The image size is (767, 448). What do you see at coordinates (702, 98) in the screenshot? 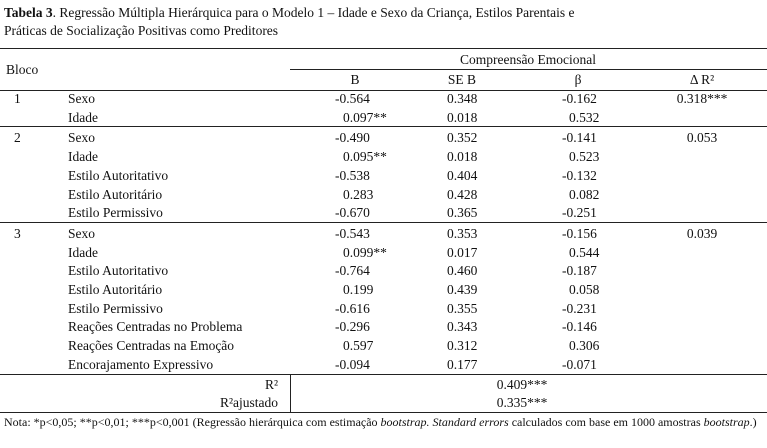
I see `delta-r2: 0.318***` at bounding box center [702, 98].